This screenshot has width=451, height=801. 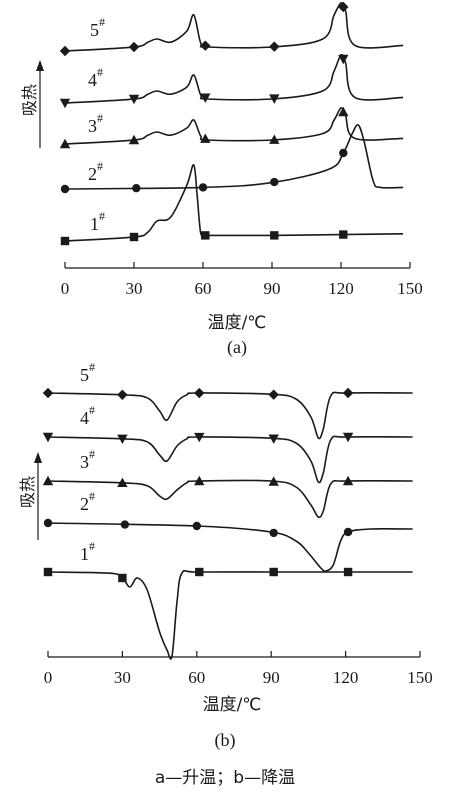 I want to click on panel-b-ylabel: 吸热, so click(x=27, y=492).